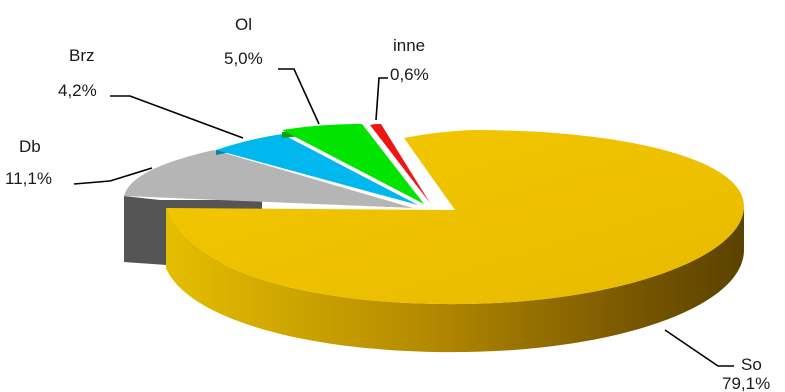 This screenshot has width=785, height=392. Describe the element at coordinates (699, 348) in the screenshot. I see `leader-line-so` at that location.